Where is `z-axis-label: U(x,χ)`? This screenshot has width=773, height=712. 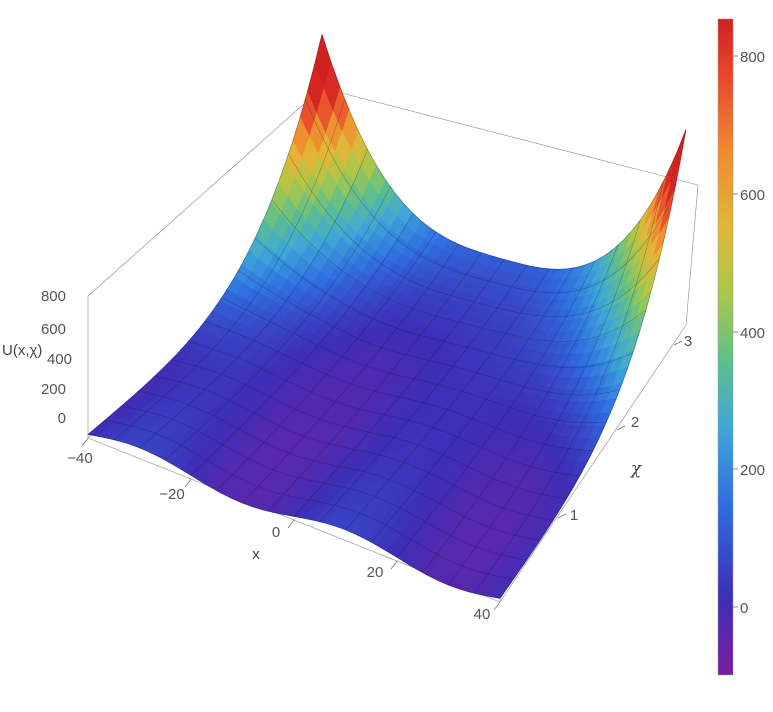
z-axis-label: U(x,χ) is located at coordinates (22, 350).